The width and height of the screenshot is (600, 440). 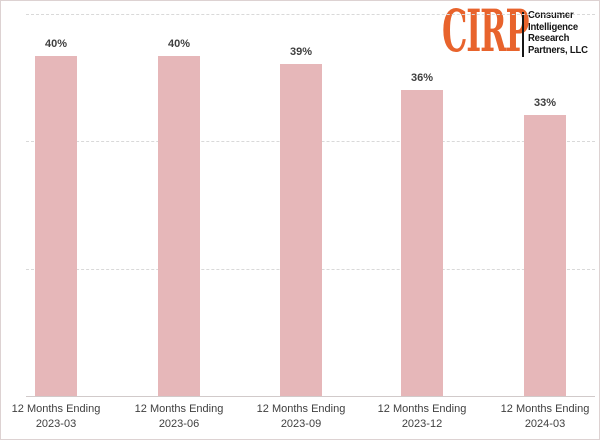 What do you see at coordinates (301, 52) in the screenshot?
I see `value-label: 39%` at bounding box center [301, 52].